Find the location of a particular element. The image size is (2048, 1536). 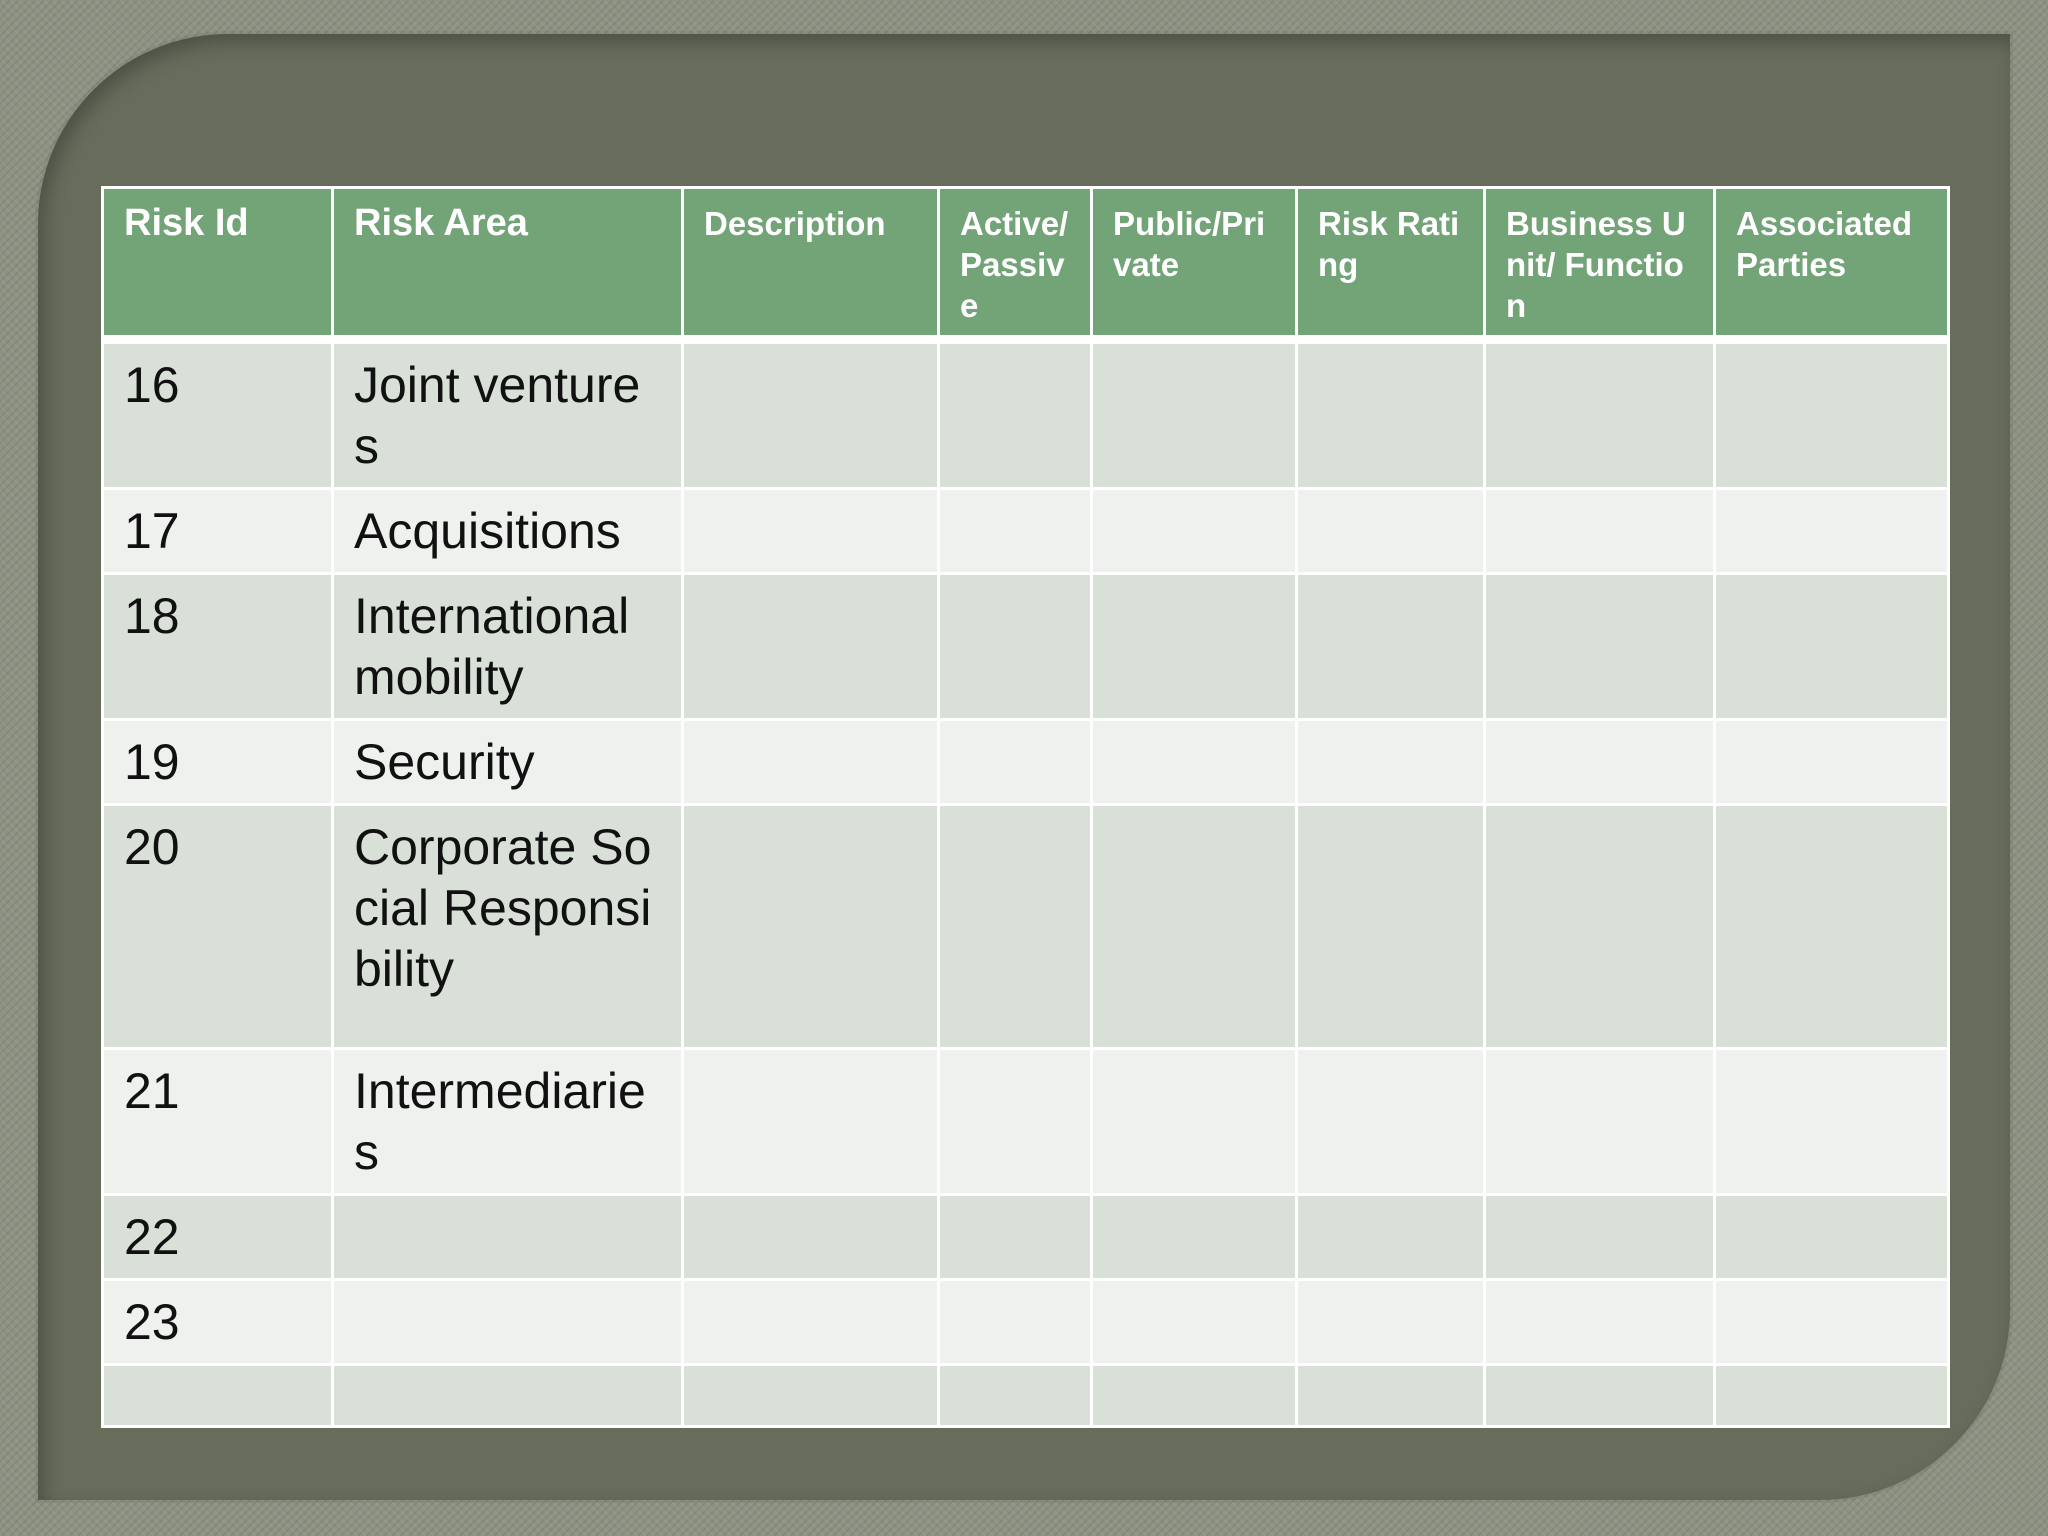

table-row: 18 International mobility is located at coordinates (1025, 646).